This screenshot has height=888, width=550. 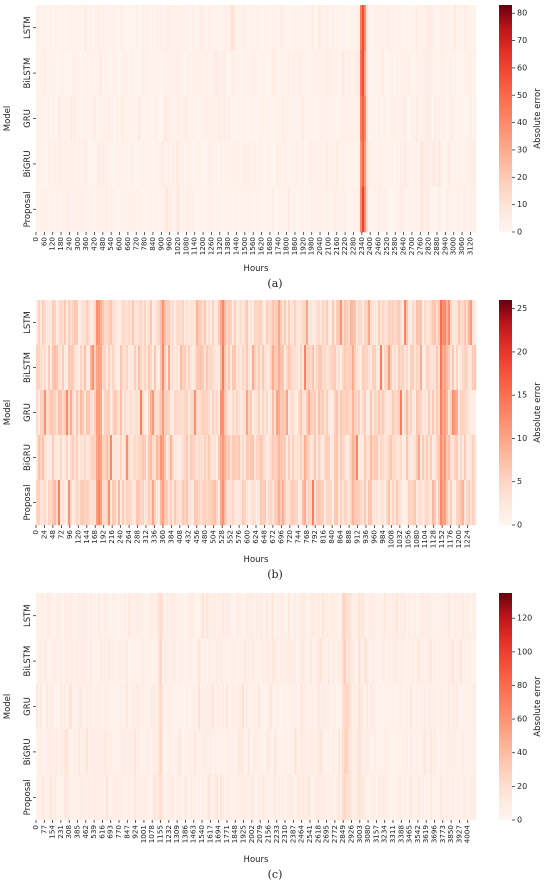 I want to click on x-tick-label: 3000, so click(x=453, y=246).